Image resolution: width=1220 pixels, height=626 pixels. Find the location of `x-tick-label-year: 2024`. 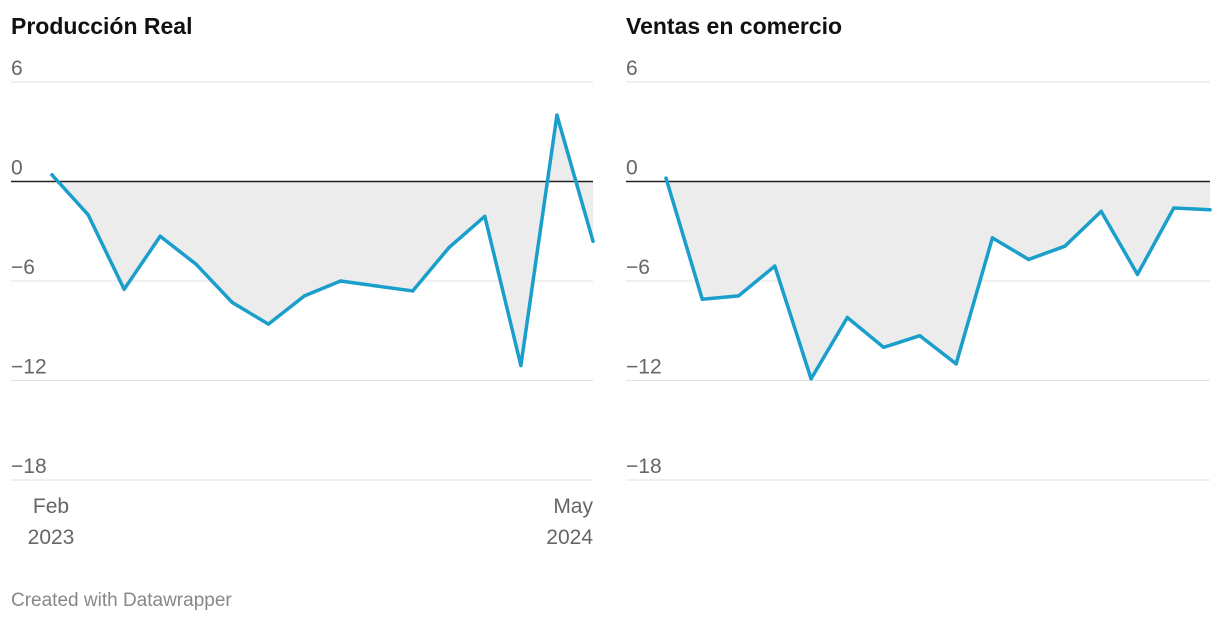

x-tick-label-year: 2024 is located at coordinates (569, 537).